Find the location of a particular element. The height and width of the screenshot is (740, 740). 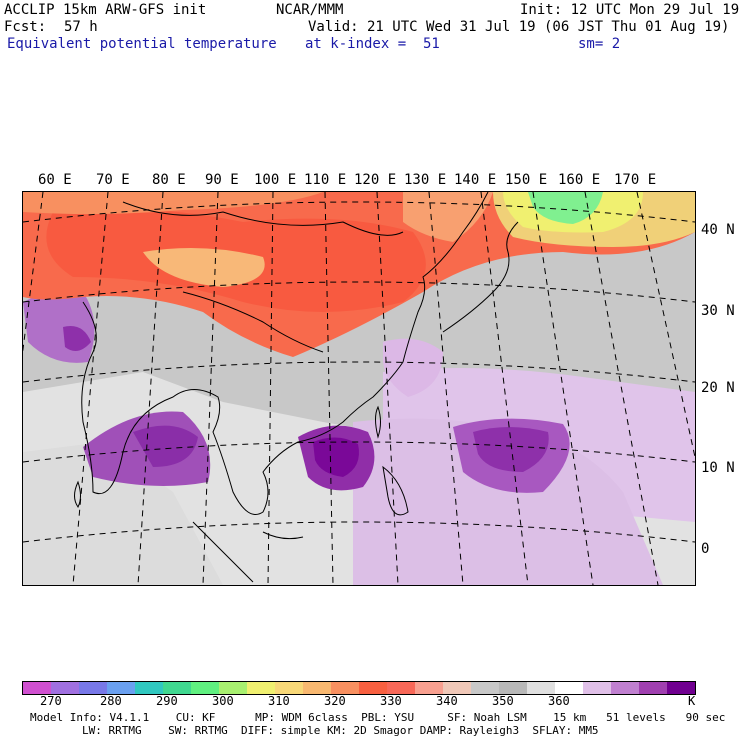

lon-label: 100 E is located at coordinates (275, 180).